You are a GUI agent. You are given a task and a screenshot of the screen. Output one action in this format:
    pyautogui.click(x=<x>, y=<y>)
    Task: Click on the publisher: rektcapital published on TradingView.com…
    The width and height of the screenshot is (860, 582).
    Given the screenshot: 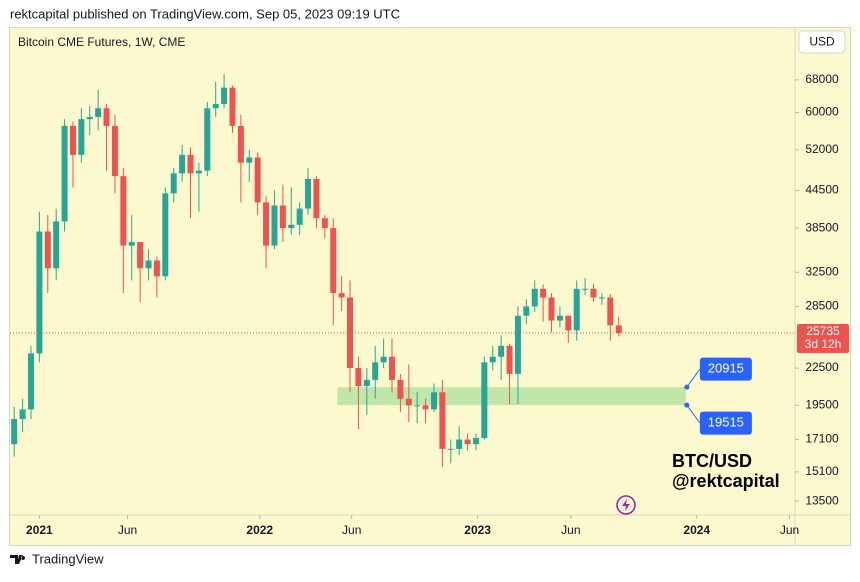 What is the action you would take?
    pyautogui.click(x=205, y=13)
    